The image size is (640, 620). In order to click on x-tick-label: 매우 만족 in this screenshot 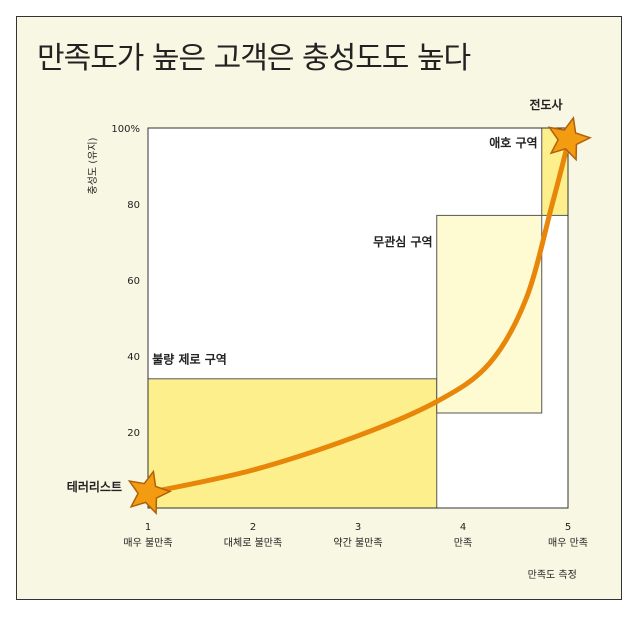, I will do `click(568, 543)`.